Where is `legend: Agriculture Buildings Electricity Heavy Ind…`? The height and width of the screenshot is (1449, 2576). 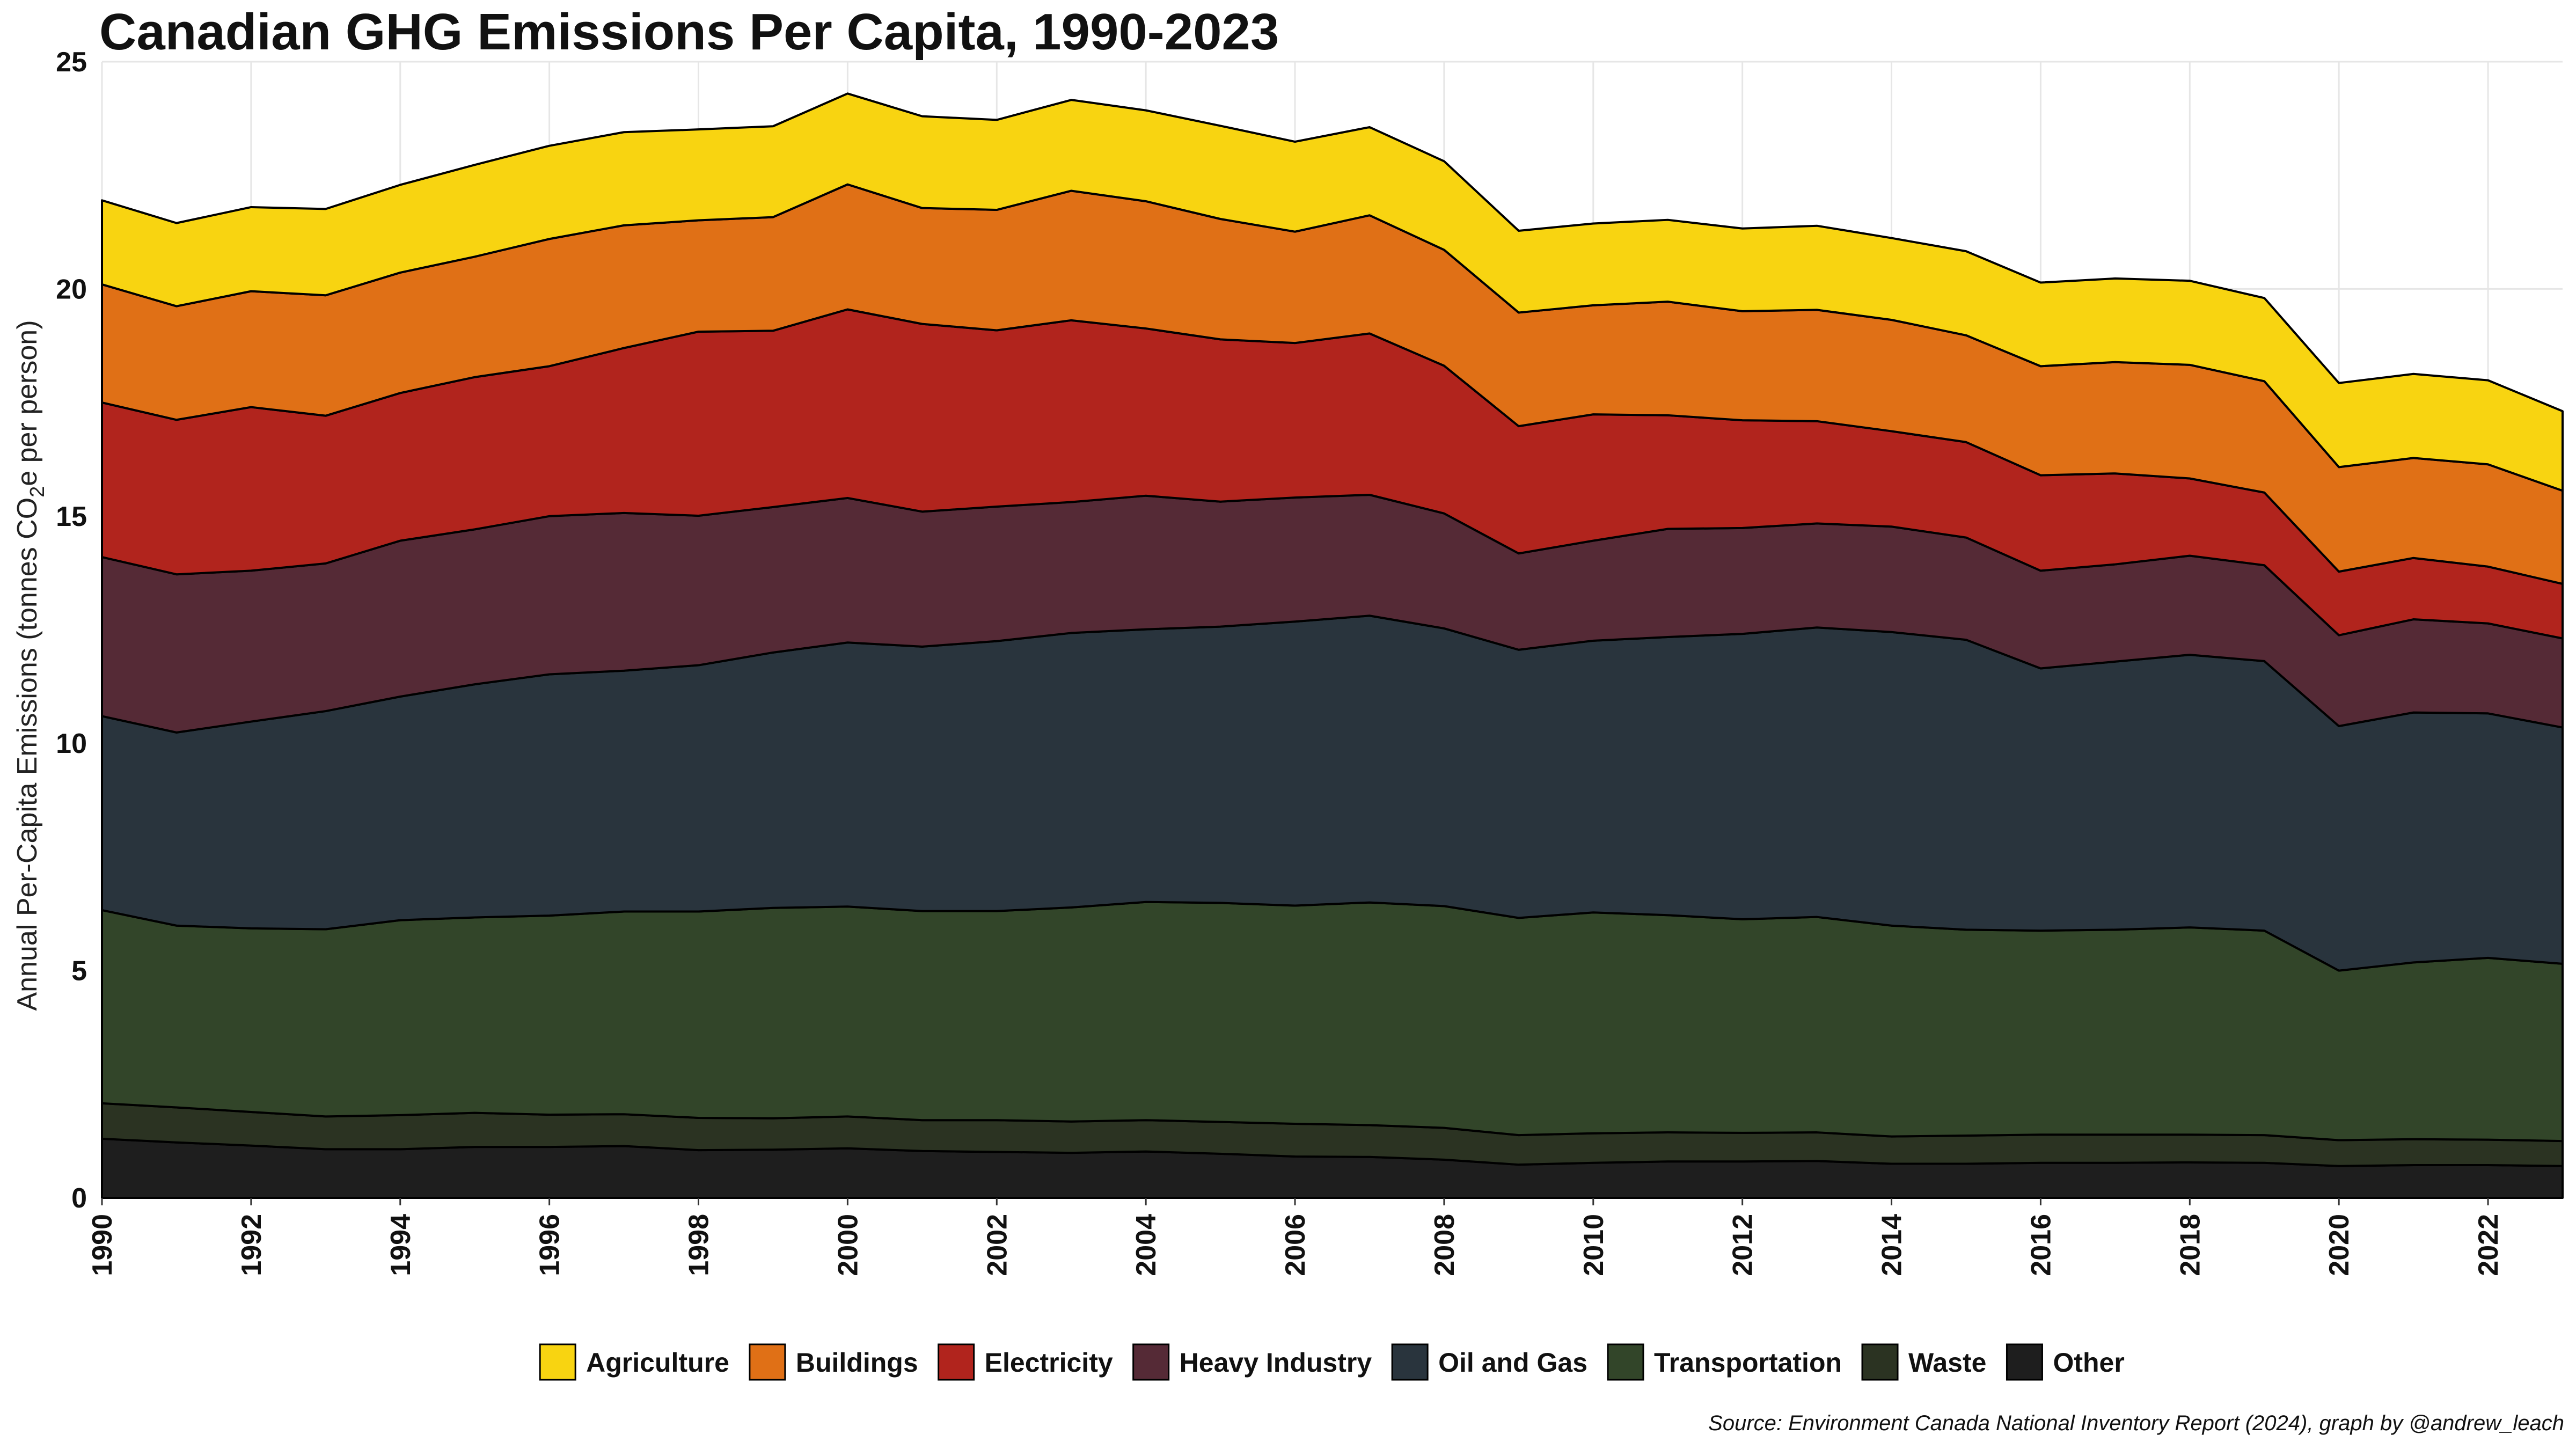 legend: Agriculture Buildings Electricity Heavy Ind… is located at coordinates (1332, 1362).